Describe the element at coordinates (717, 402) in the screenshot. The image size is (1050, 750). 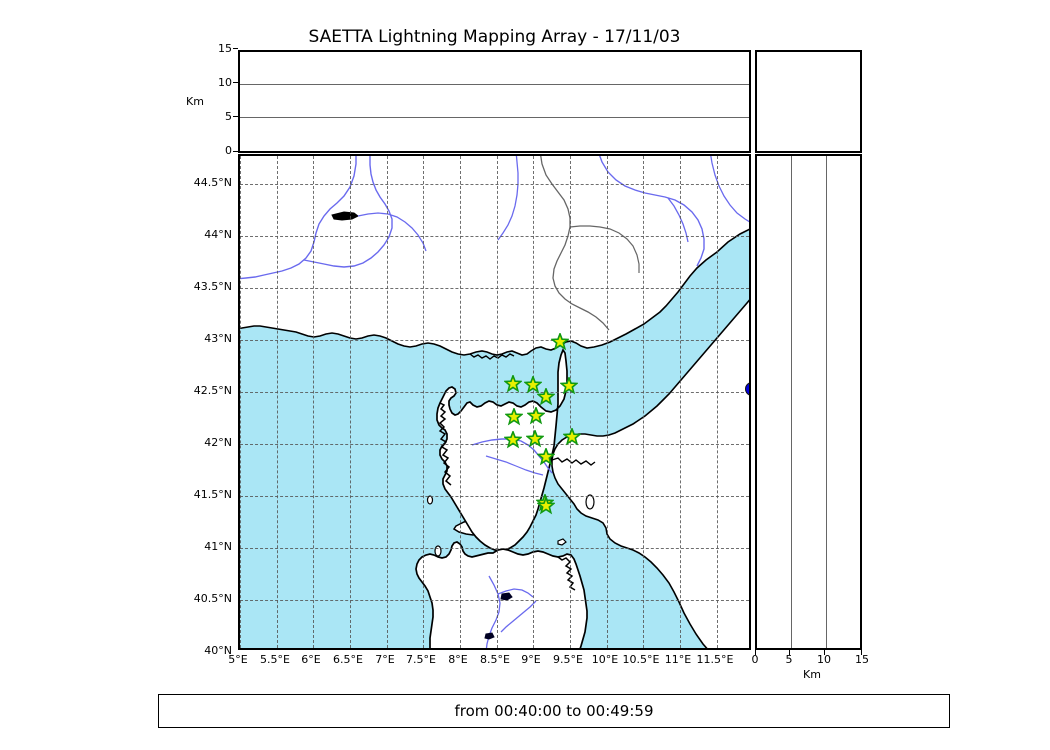
I see `mapgrid-lon-11.5` at that location.